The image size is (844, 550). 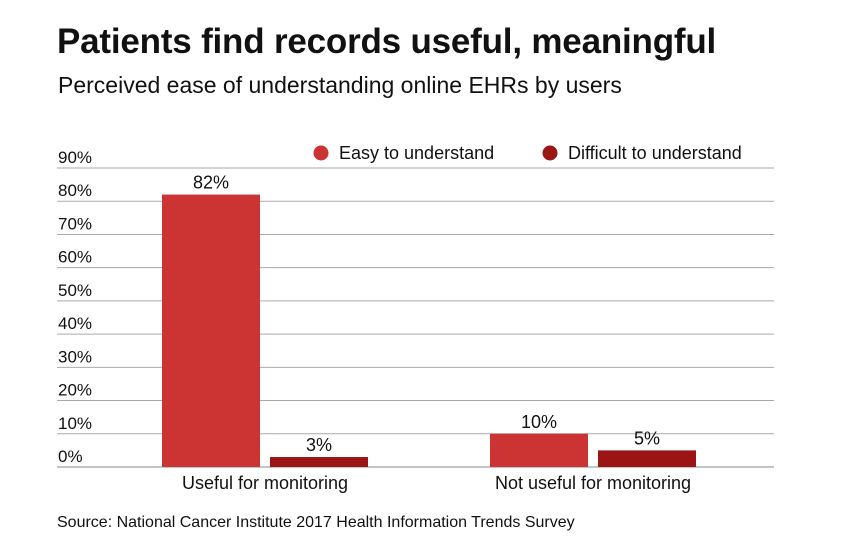 What do you see at coordinates (75, 290) in the screenshot?
I see `y-tick-label: 50%` at bounding box center [75, 290].